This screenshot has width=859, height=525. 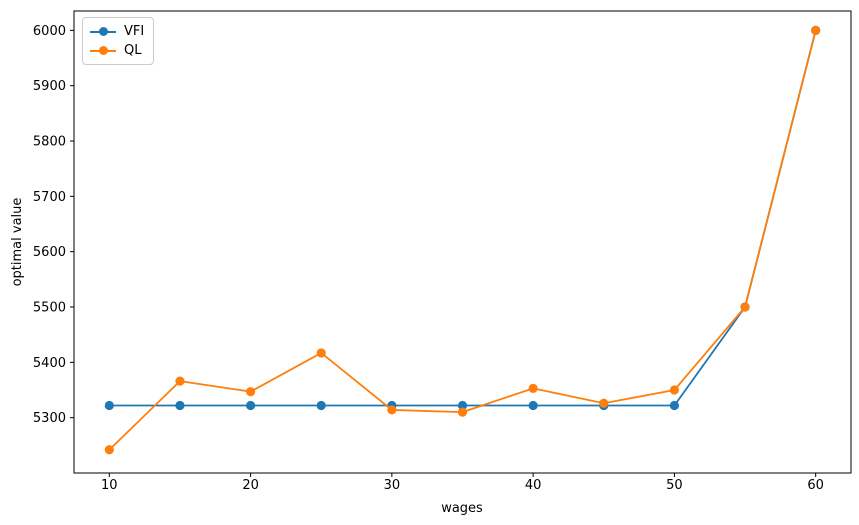 What do you see at coordinates (117, 50) in the screenshot?
I see `legend-item-ql: QL` at bounding box center [117, 50].